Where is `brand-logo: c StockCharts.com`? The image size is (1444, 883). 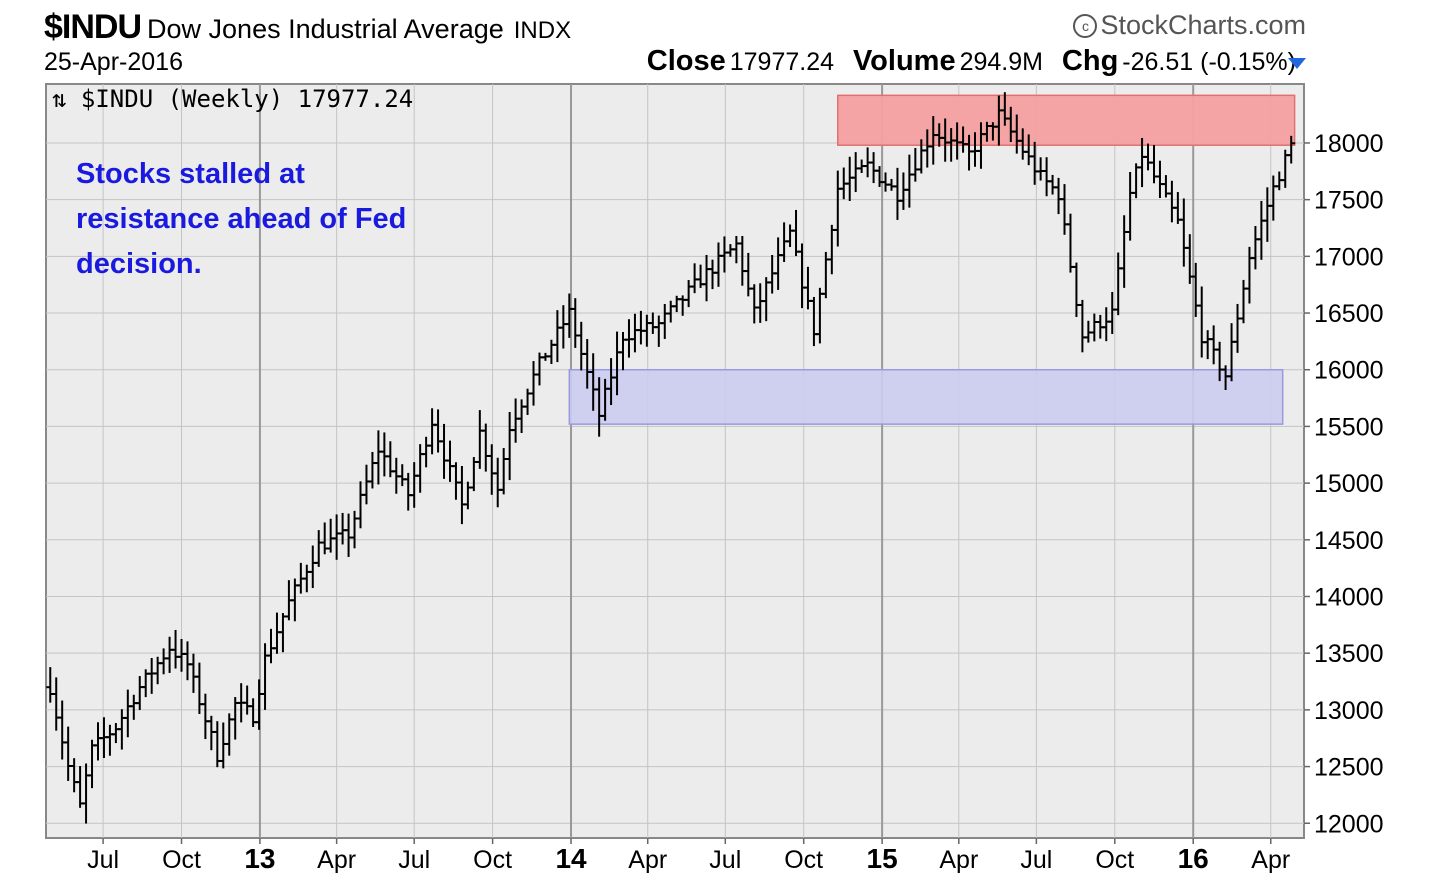 brand-logo: c StockCharts.com is located at coordinates (1189, 25).